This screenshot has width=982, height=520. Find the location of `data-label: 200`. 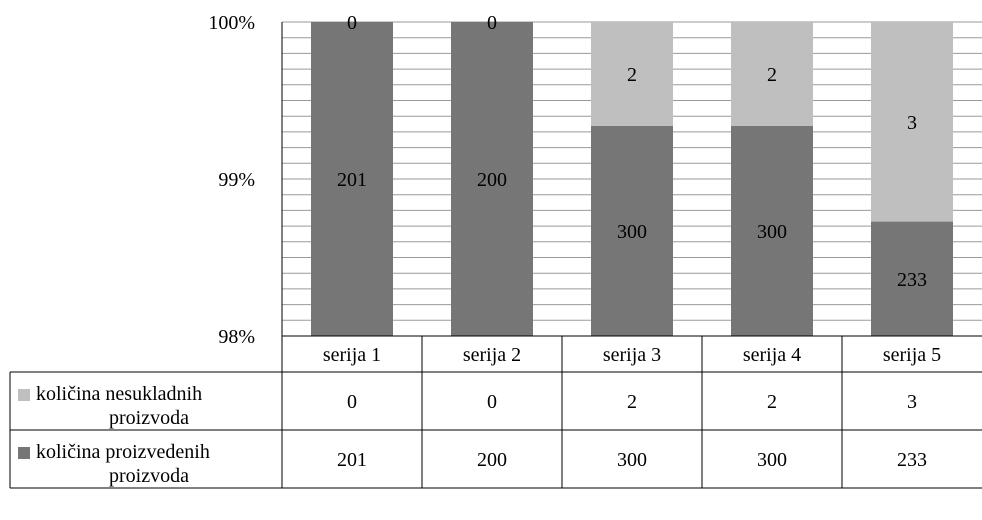

data-label: 200 is located at coordinates (492, 180).